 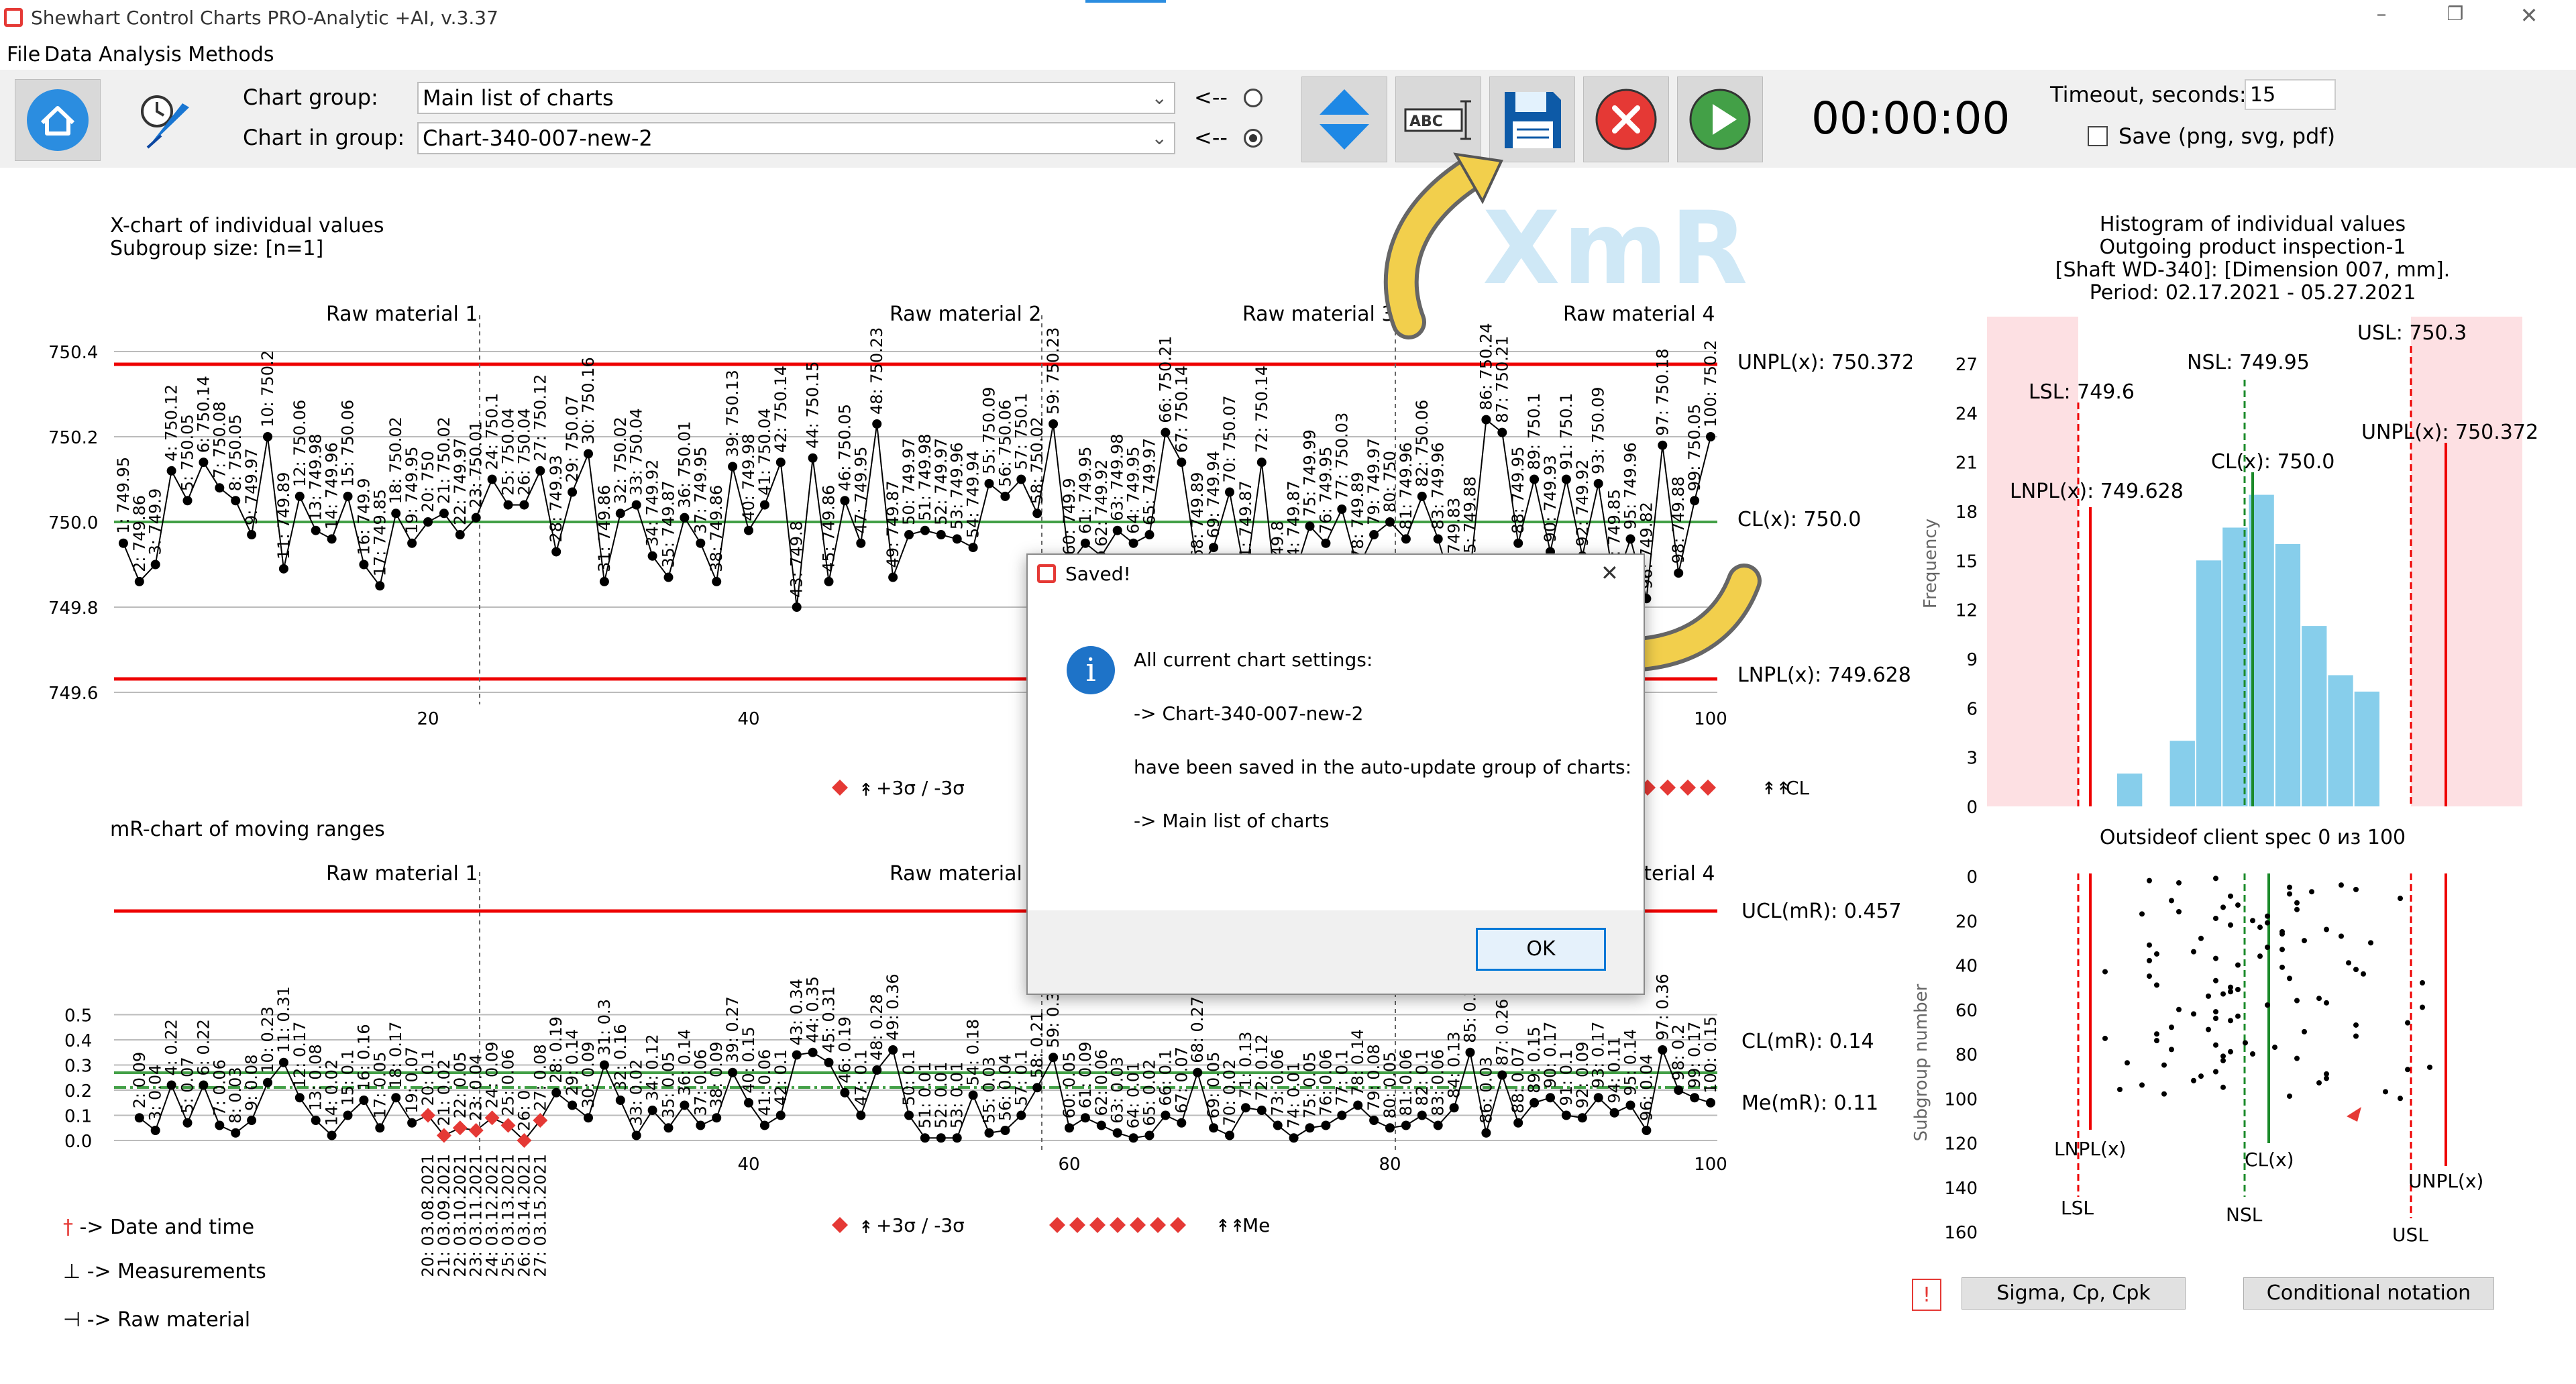 I want to click on cancel-button, so click(x=1626, y=119).